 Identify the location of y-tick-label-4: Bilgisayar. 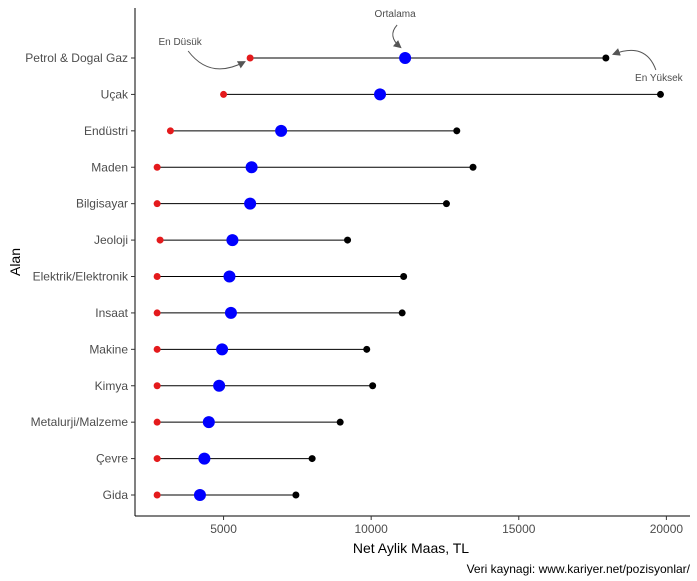
(102, 204).